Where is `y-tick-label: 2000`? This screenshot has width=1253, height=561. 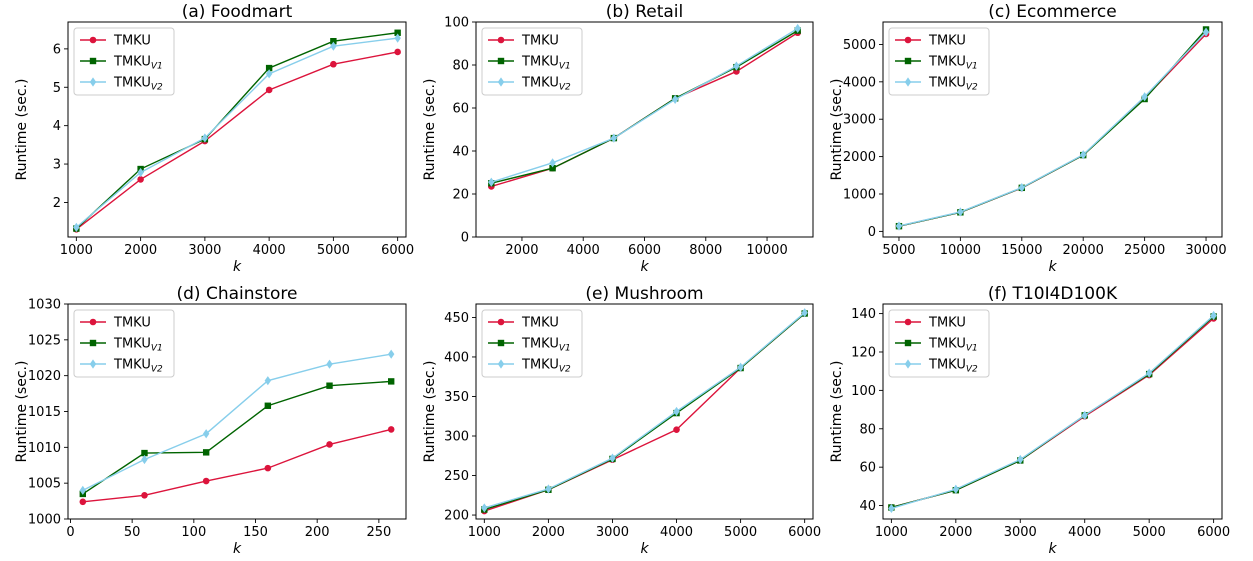
y-tick-label: 2000 is located at coordinates (859, 157).